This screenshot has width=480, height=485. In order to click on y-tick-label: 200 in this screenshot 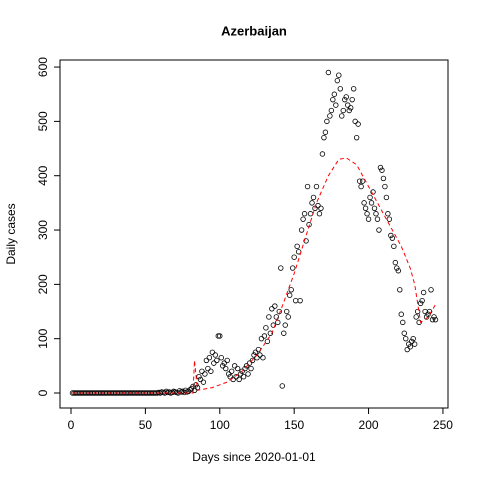, I will do `click(43, 284)`.